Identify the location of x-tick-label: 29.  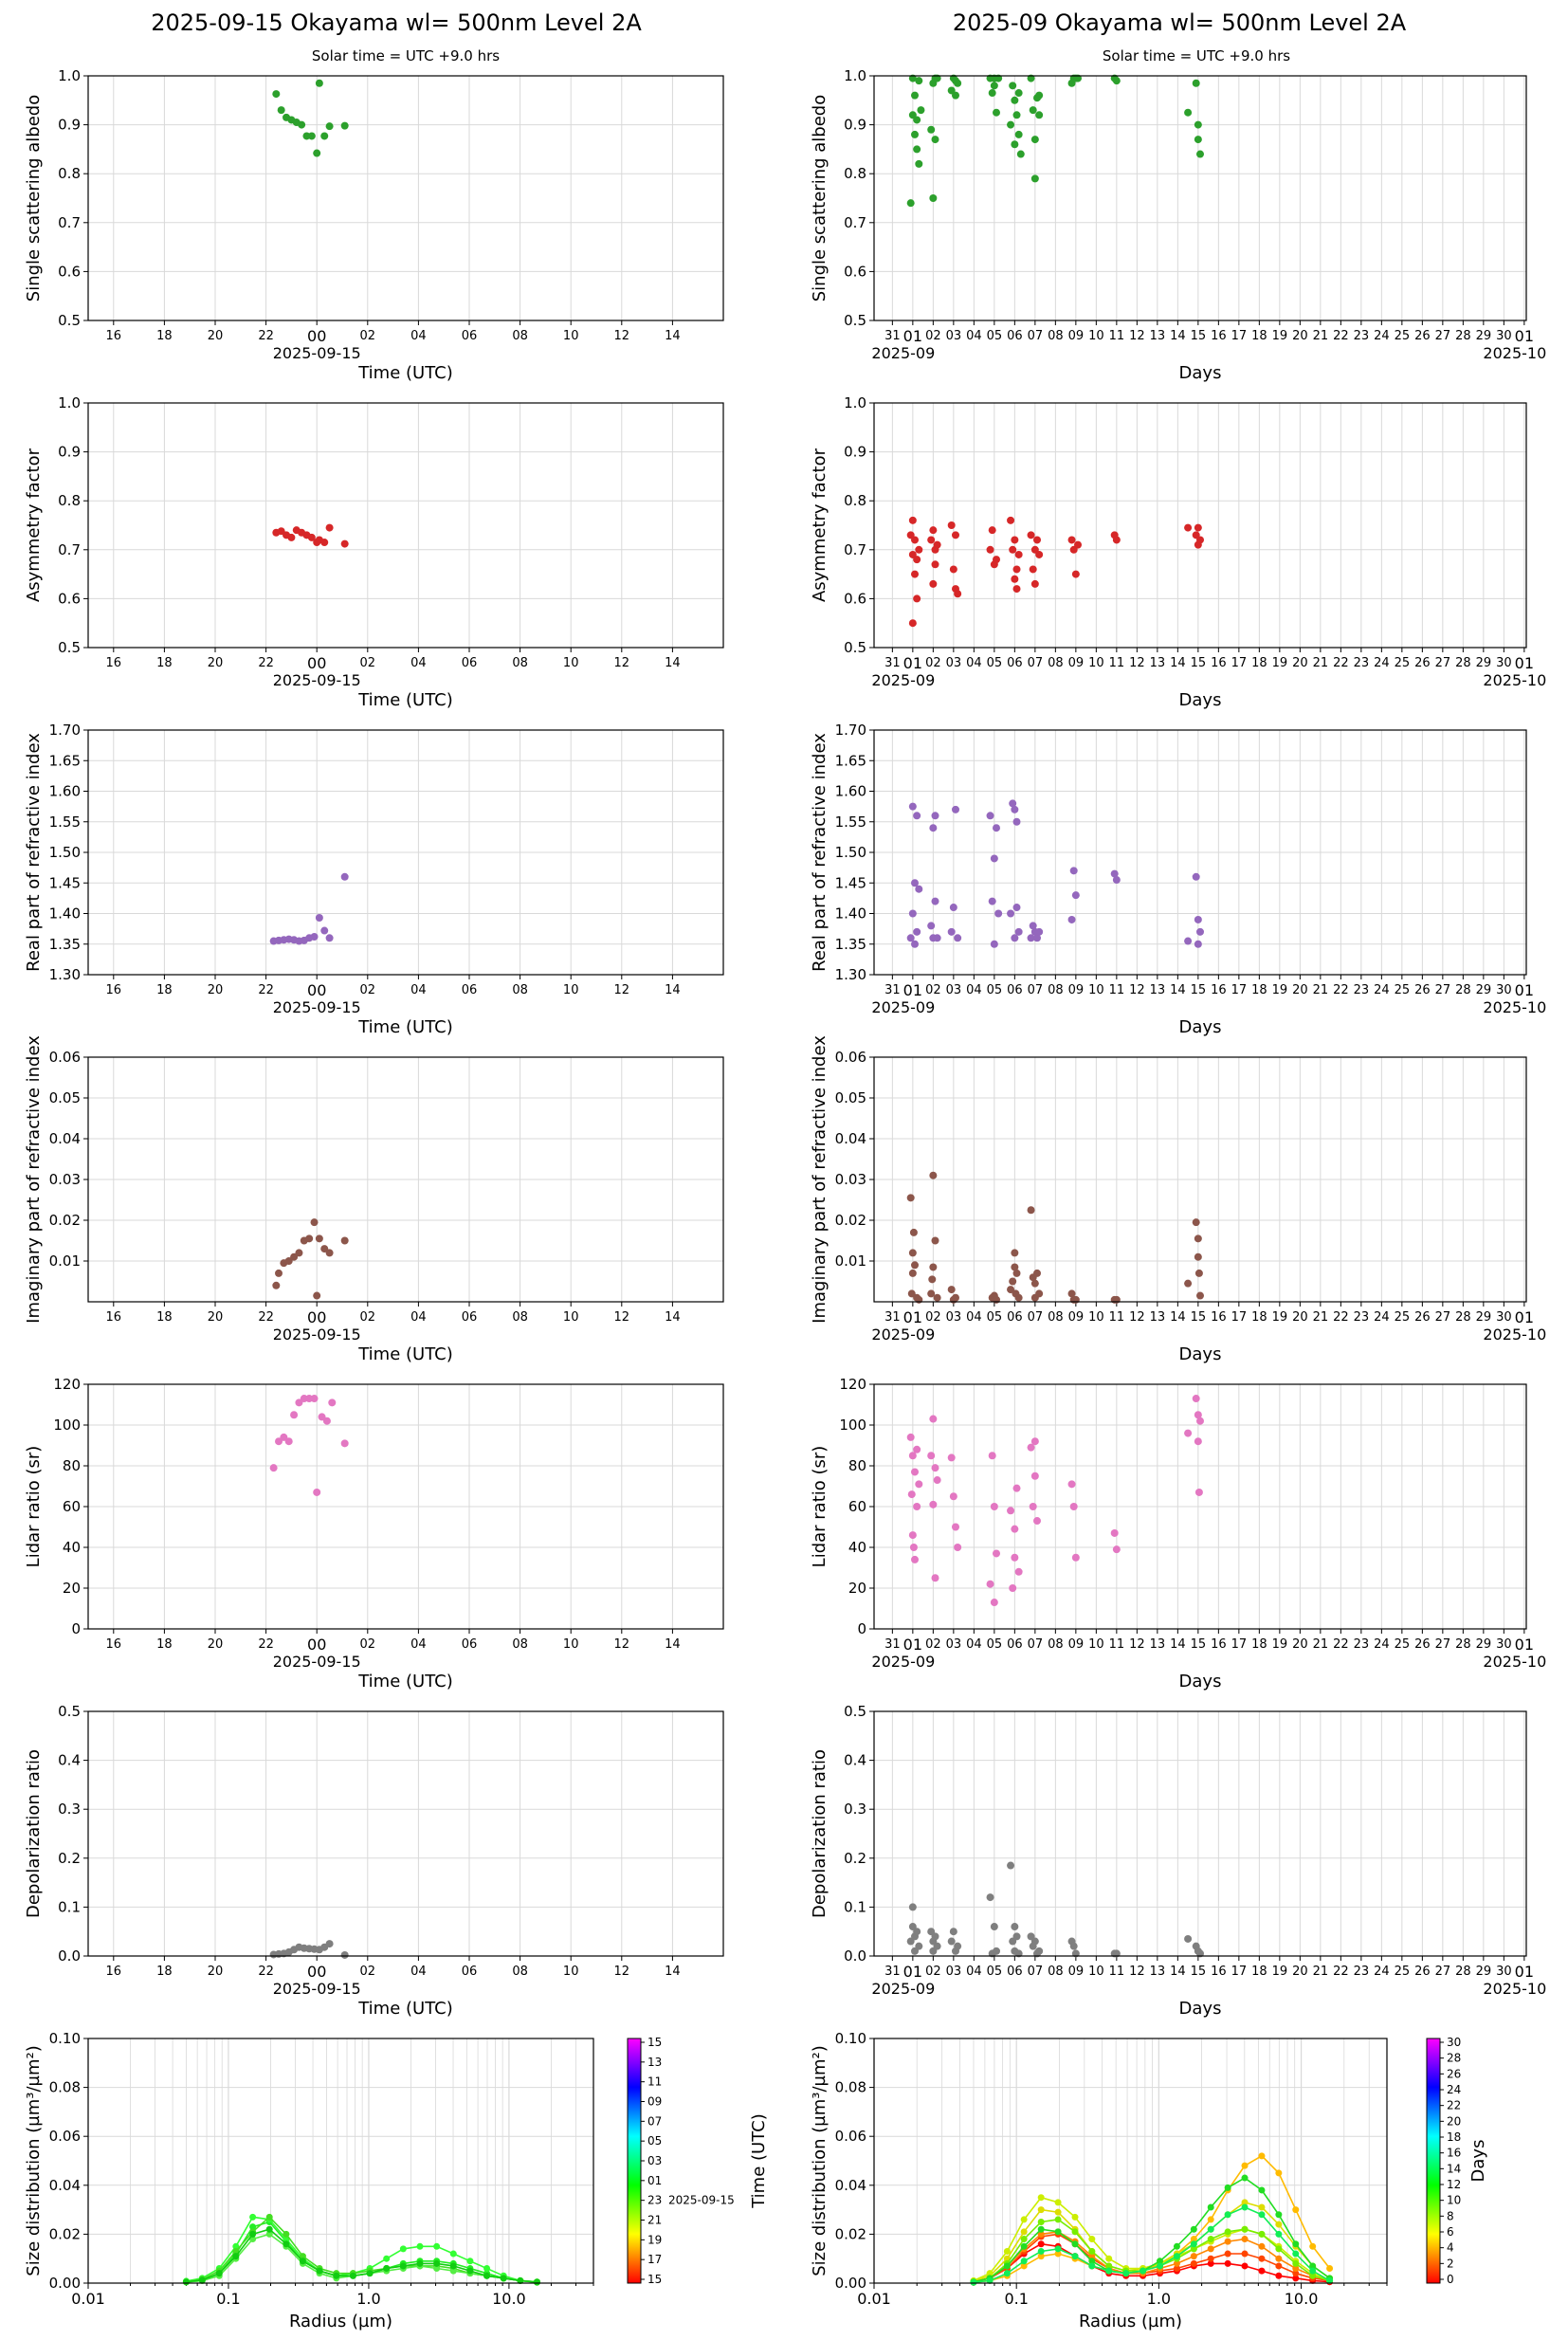
(1484, 336).